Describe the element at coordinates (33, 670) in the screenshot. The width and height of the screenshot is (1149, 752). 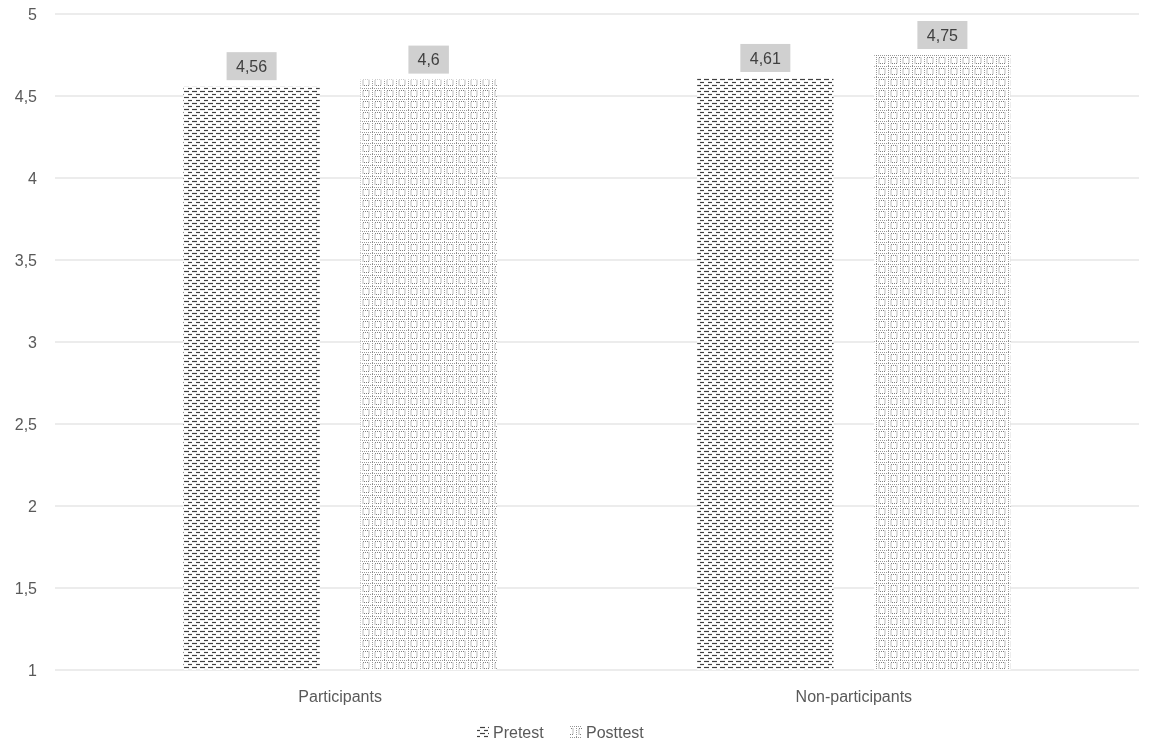
I see `y-tick-label: 1` at that location.